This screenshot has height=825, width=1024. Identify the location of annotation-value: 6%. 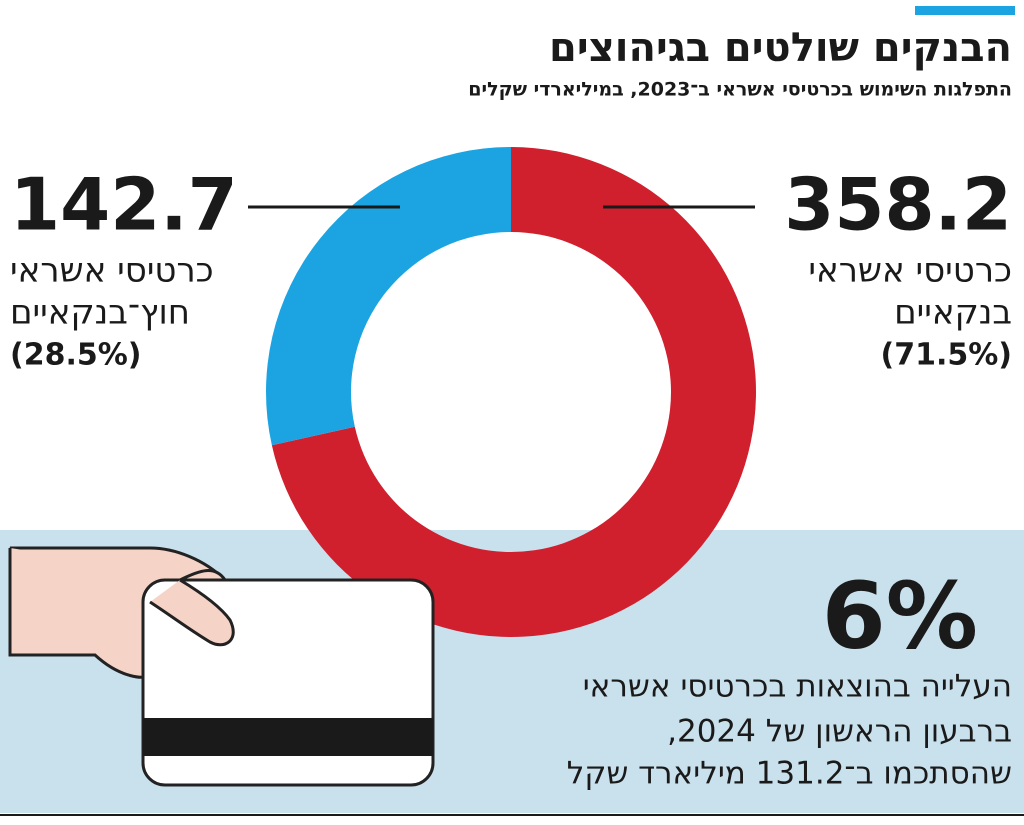
(900, 615).